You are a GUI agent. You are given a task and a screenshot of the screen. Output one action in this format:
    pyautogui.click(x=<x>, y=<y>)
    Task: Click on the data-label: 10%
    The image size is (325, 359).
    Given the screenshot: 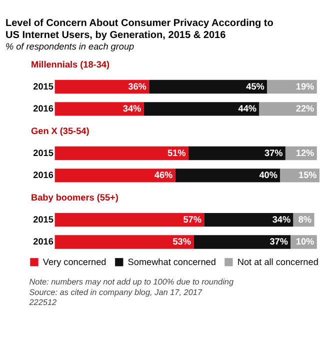 What is the action you would take?
    pyautogui.click(x=305, y=241)
    